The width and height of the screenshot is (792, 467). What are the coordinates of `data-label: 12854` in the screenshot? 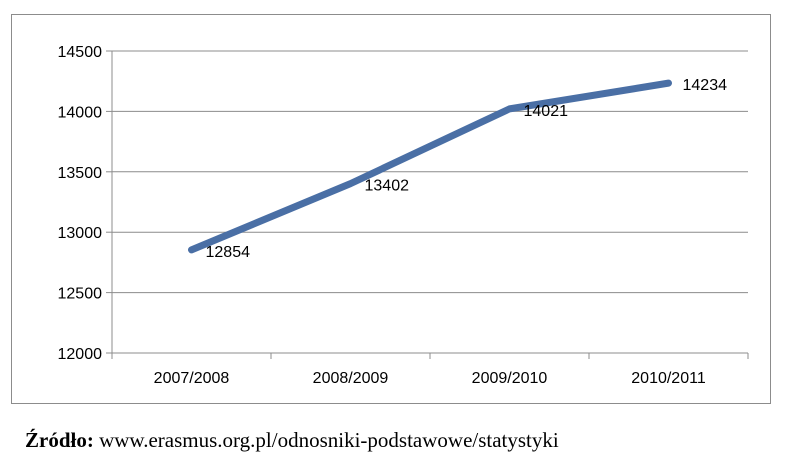 It's located at (228, 252).